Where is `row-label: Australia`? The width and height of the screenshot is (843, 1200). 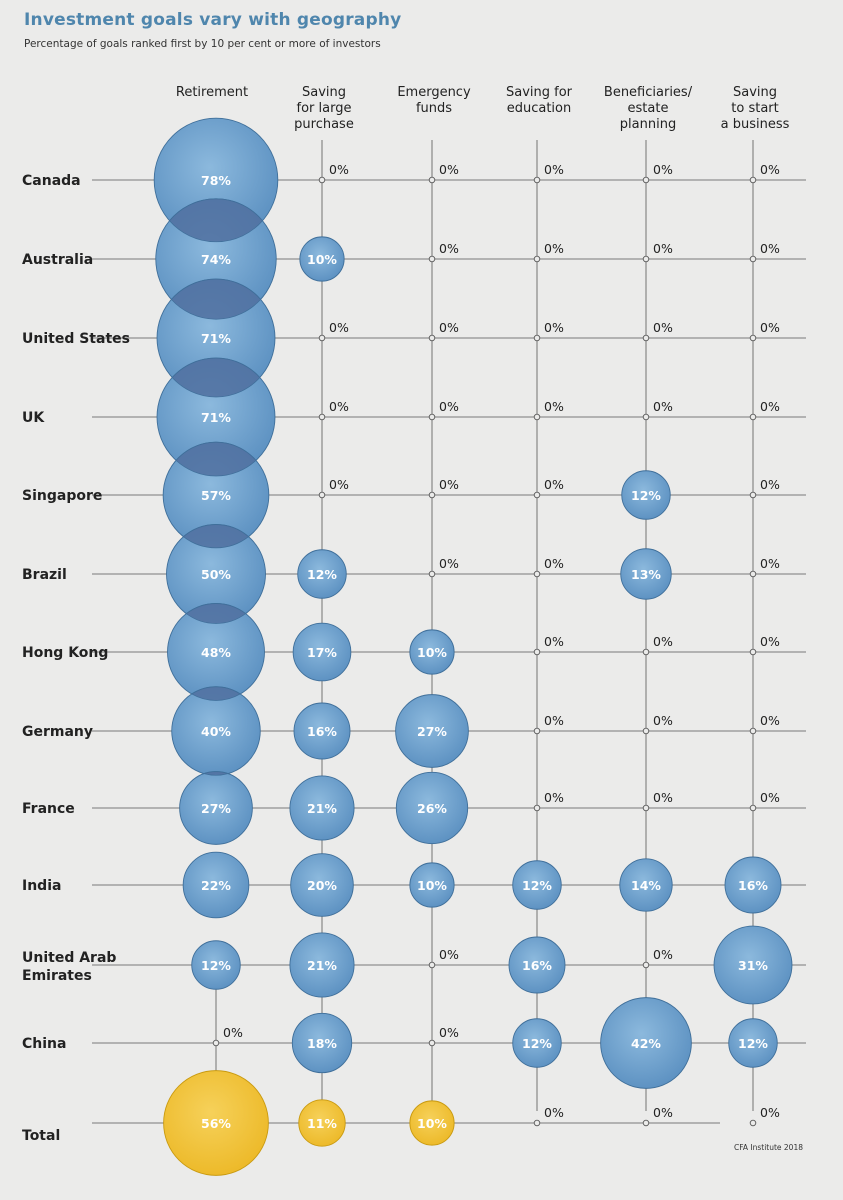
row-label: Australia is located at coordinates (57, 260).